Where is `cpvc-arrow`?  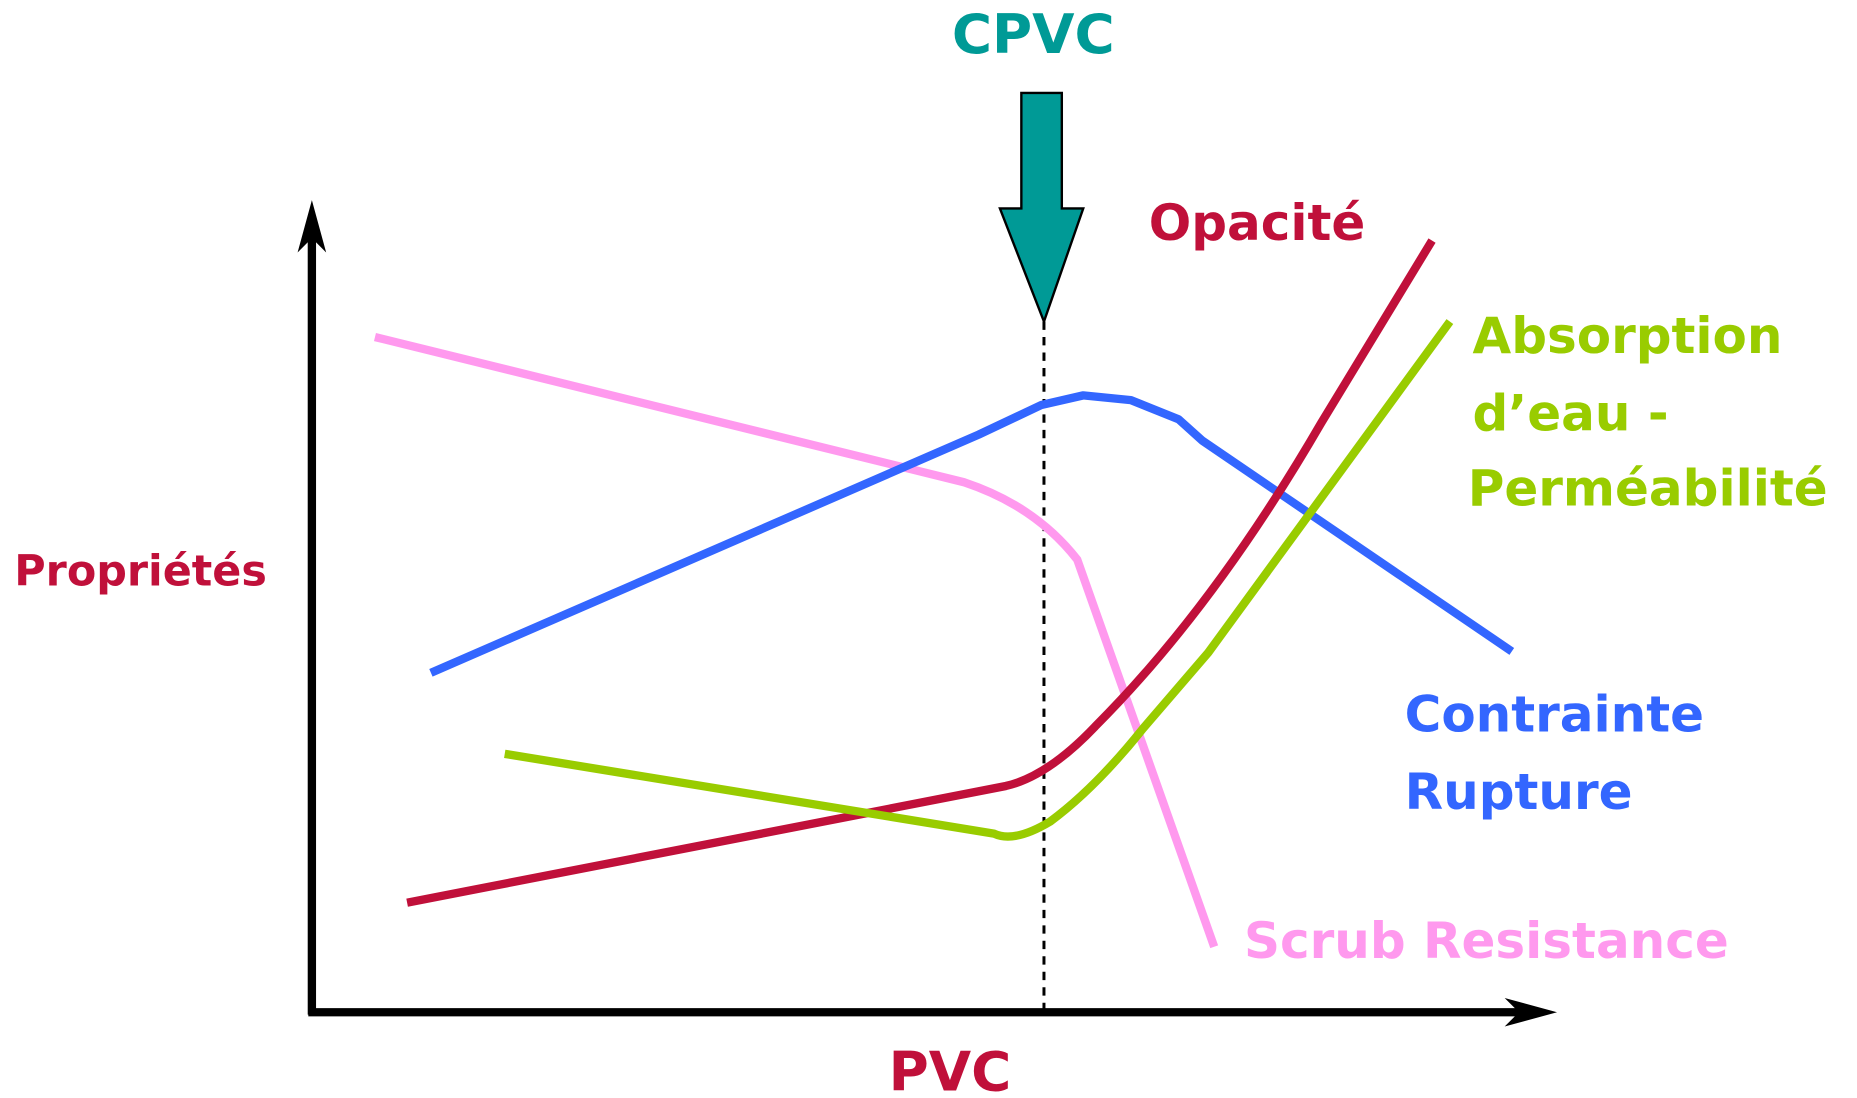
cpvc-arrow is located at coordinates (1041, 208).